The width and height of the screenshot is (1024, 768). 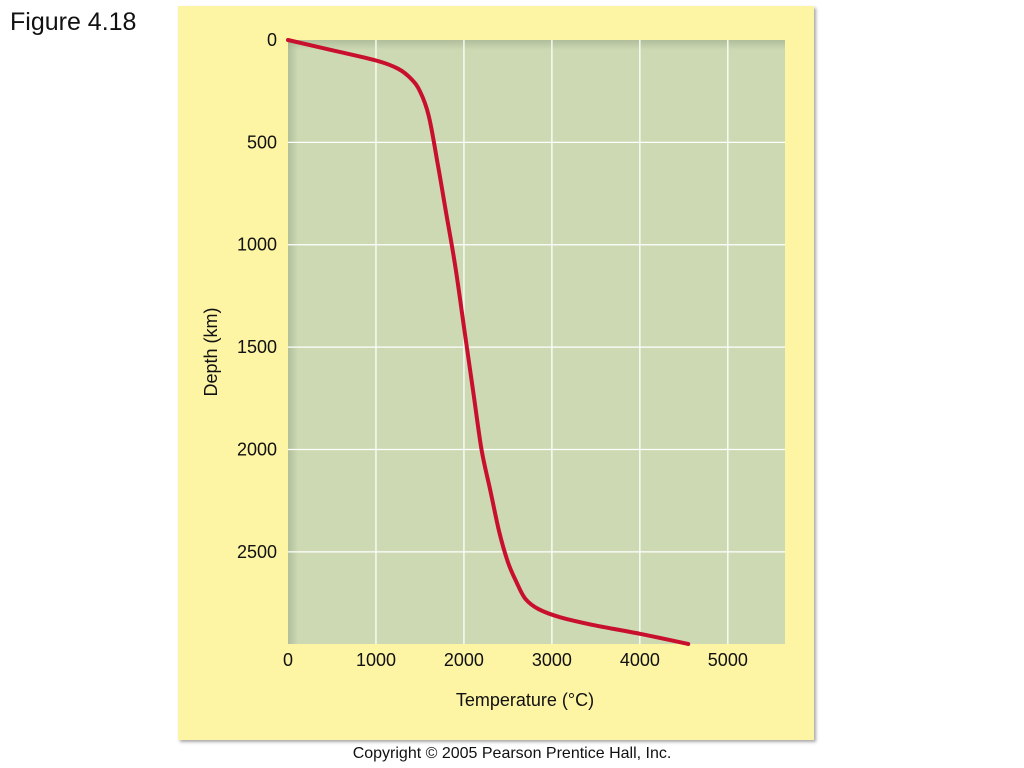 I want to click on y-axis-label: Depth (km), so click(x=211, y=351).